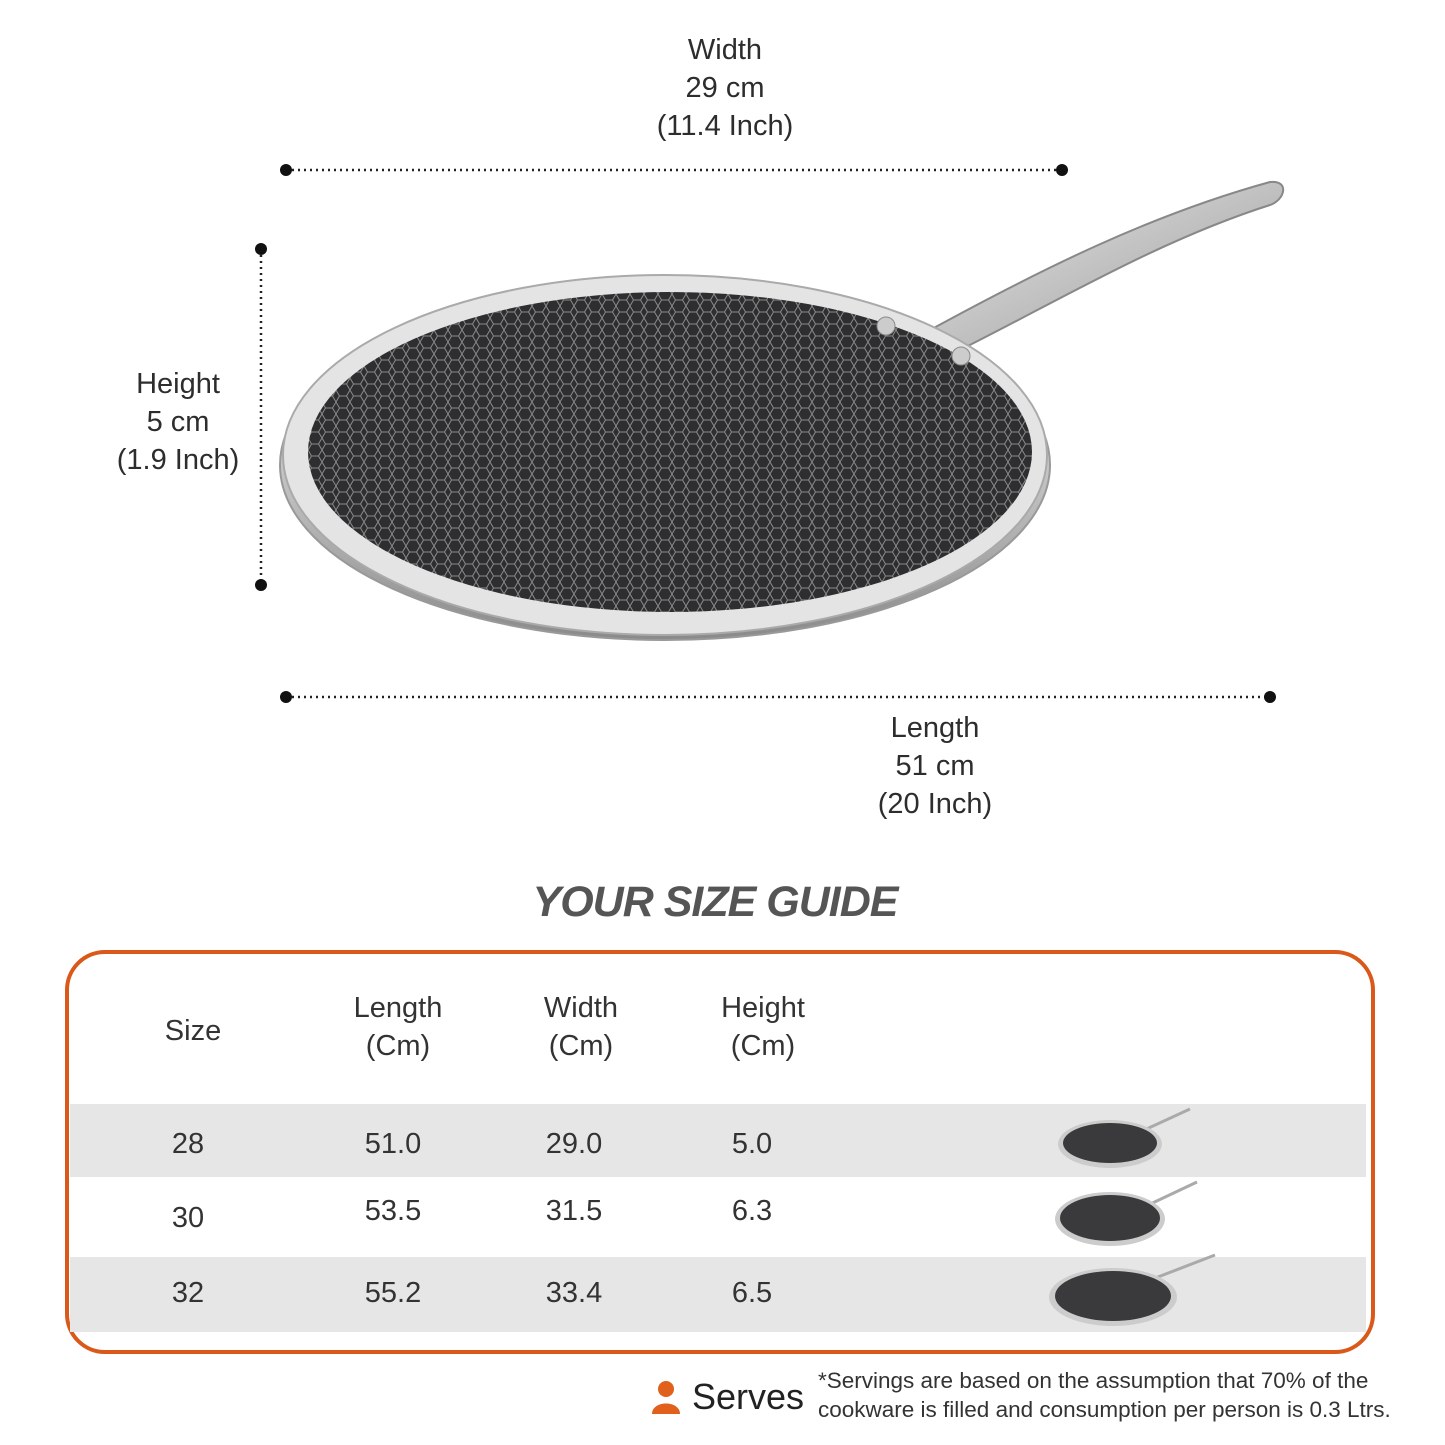 This screenshot has height=1445, width=1445. I want to click on width-label: Width, so click(725, 50).